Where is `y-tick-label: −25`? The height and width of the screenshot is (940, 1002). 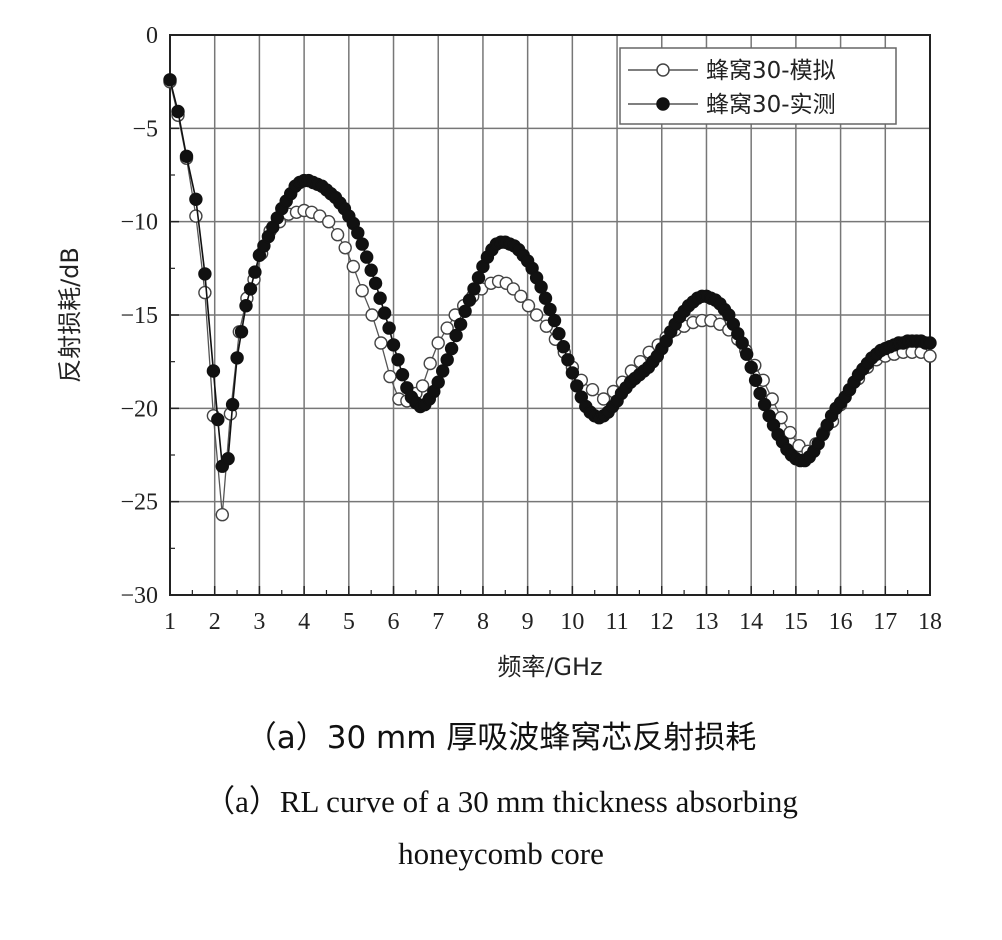
y-tick-label: −25 is located at coordinates (139, 503).